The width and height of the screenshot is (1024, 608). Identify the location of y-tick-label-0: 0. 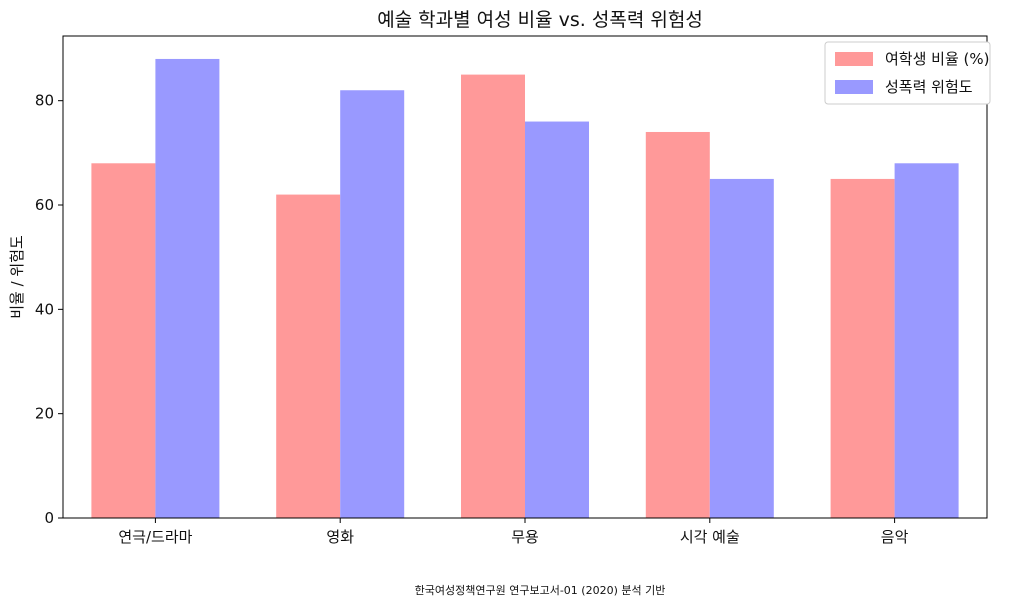
(49, 518).